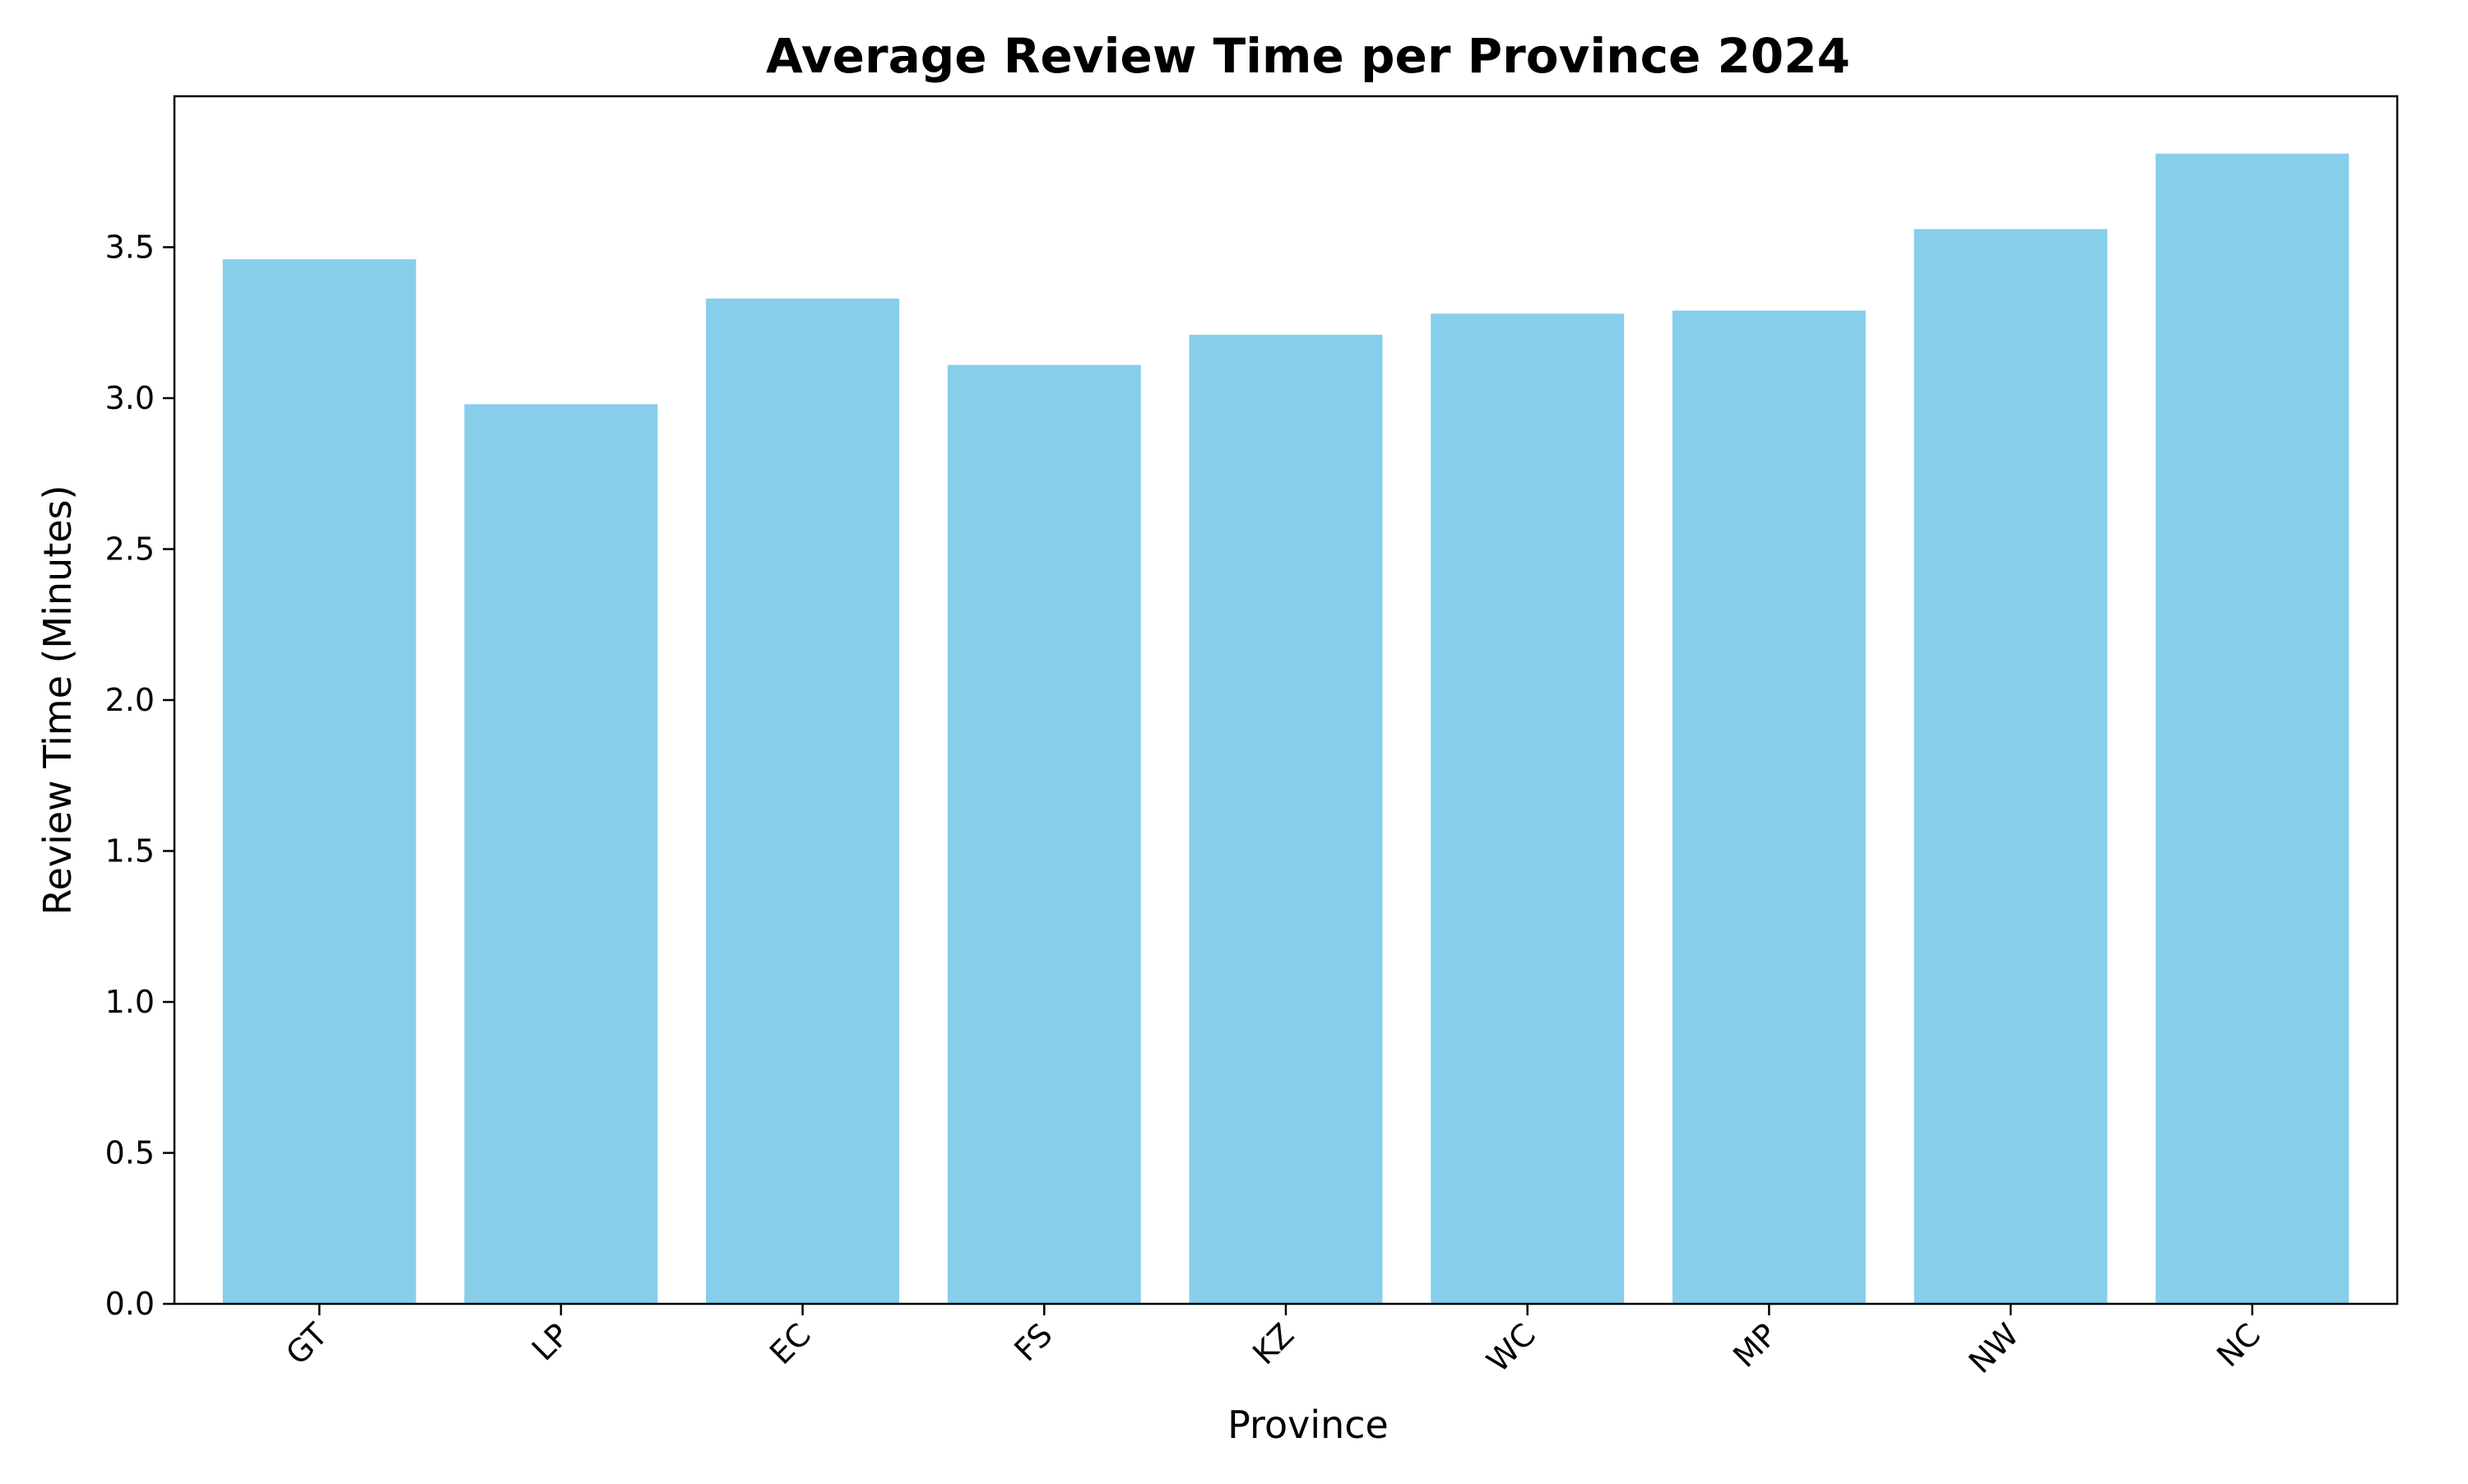 The width and height of the screenshot is (2468, 1484). What do you see at coordinates (130, 1153) in the screenshot?
I see `y-tick-label: 0.5` at bounding box center [130, 1153].